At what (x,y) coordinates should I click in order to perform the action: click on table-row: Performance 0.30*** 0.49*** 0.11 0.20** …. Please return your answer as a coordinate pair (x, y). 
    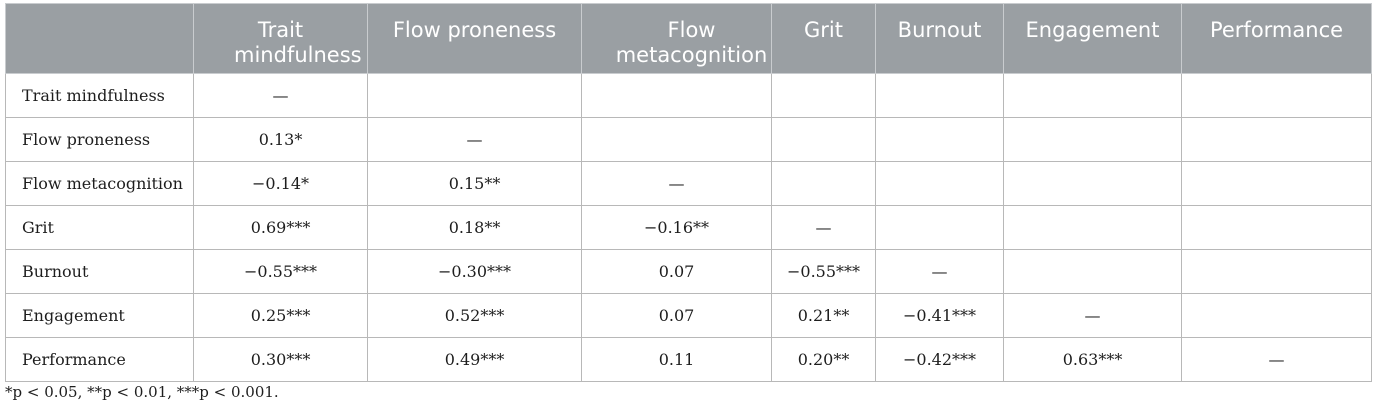
    Looking at the image, I should click on (688, 359).